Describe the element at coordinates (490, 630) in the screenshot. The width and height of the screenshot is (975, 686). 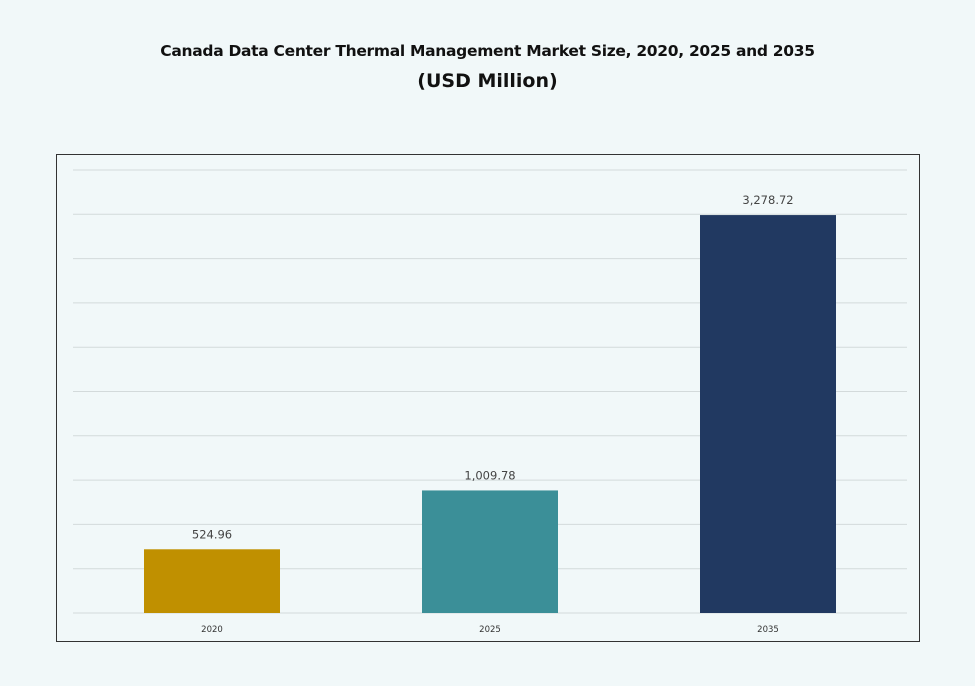
I see `x-tick-label: 2025` at that location.